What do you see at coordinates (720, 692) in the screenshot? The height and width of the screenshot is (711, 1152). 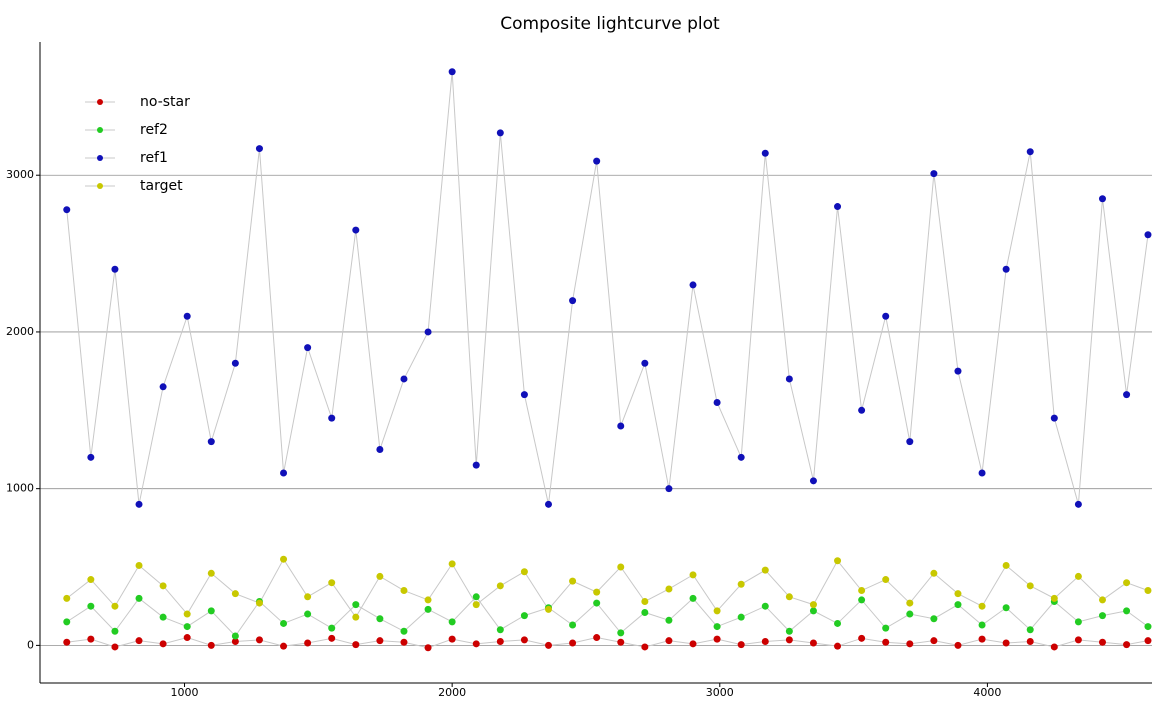 I see `x-tick-label: 3000` at bounding box center [720, 692].